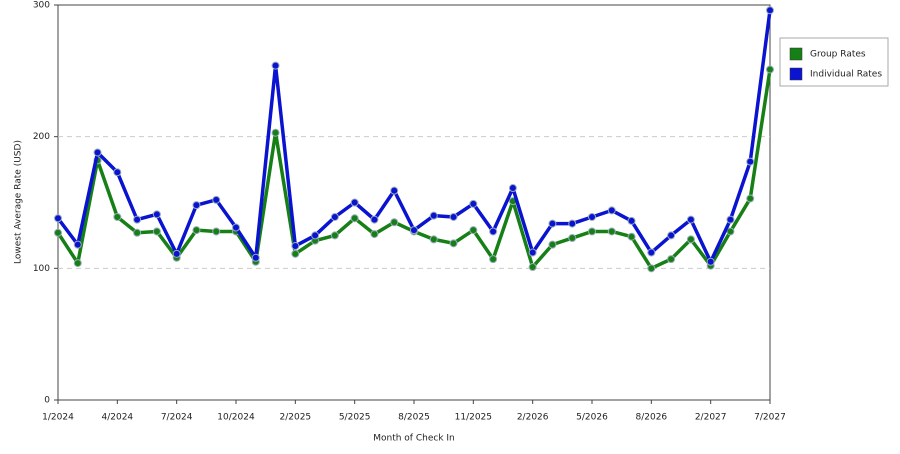 The height and width of the screenshot is (454, 900). What do you see at coordinates (117, 418) in the screenshot?
I see `x-tick-label: 4/2024` at bounding box center [117, 418].